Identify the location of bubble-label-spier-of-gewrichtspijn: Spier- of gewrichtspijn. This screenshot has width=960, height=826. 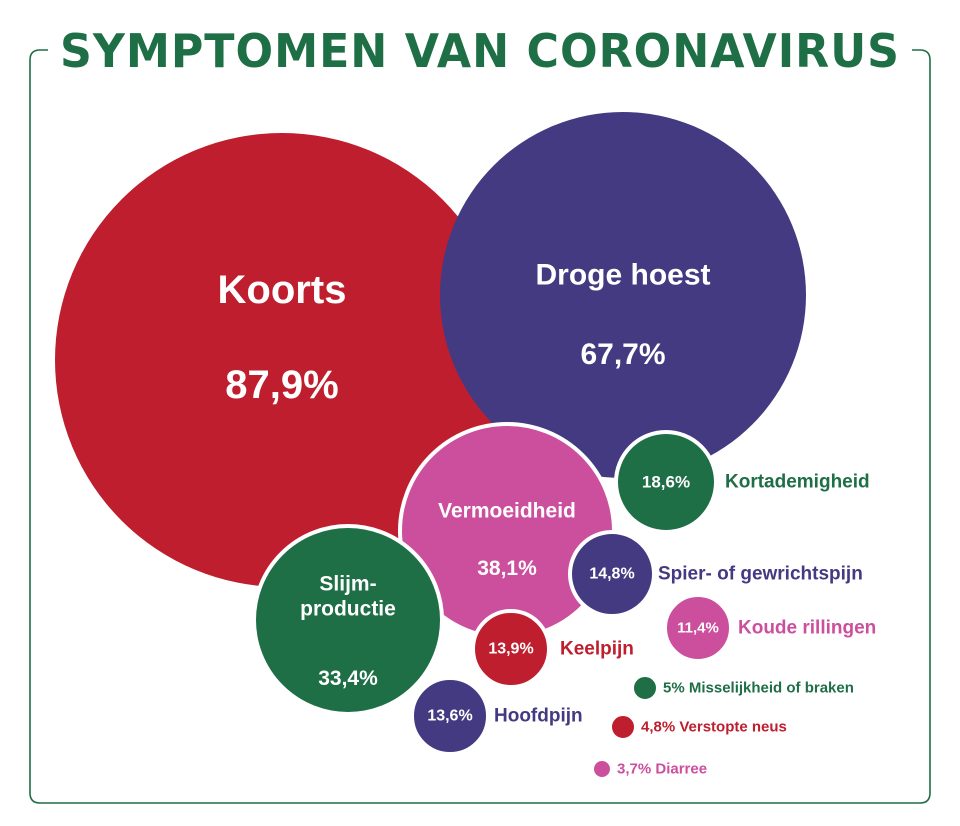
(760, 574).